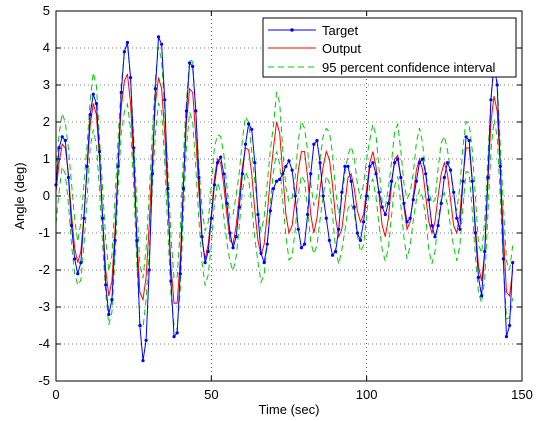  Describe the element at coordinates (289, 409) in the screenshot. I see `x-axis-label: Time (sec)` at that location.